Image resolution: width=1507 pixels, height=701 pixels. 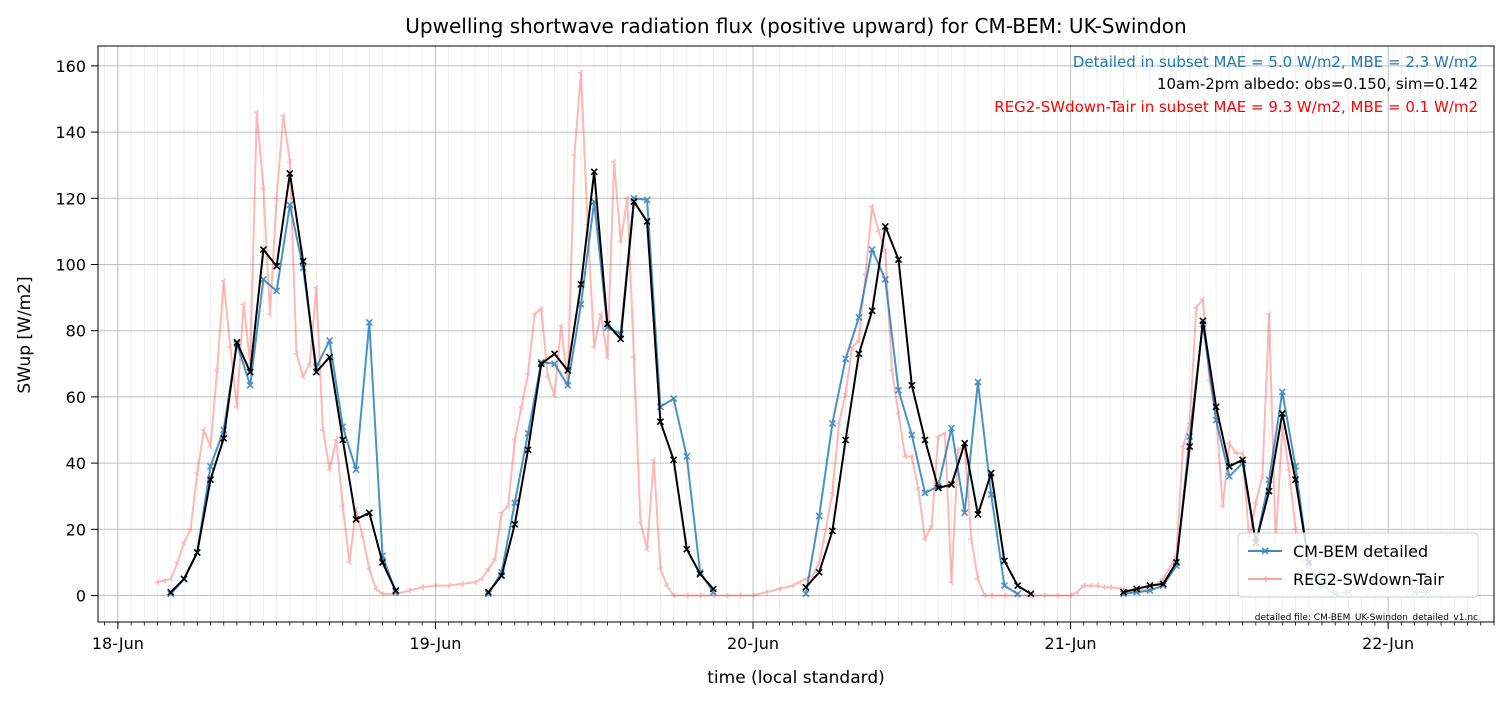 What do you see at coordinates (70, 66) in the screenshot?
I see `y-tick-label: 160` at bounding box center [70, 66].